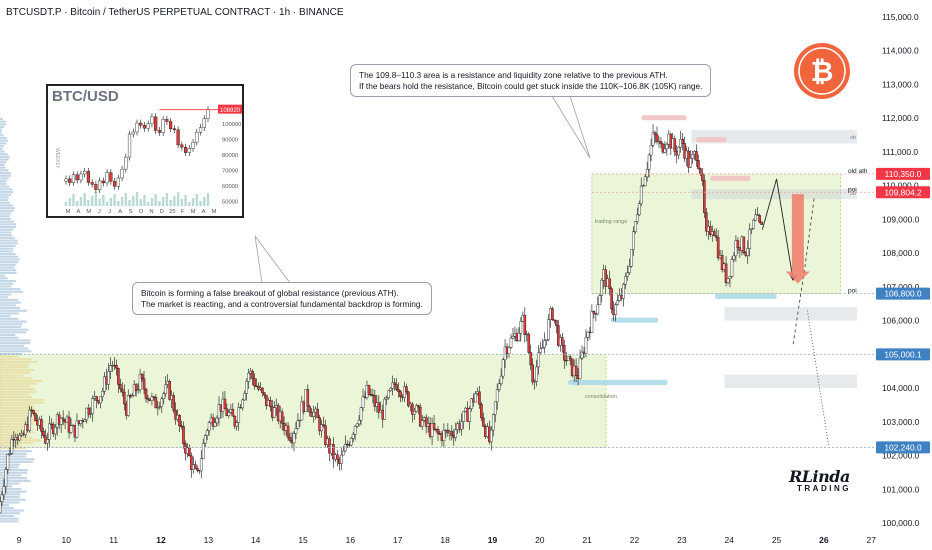 The image size is (932, 550). Describe the element at coordinates (858, 171) in the screenshot. I see `level-label: old ath` at that location.